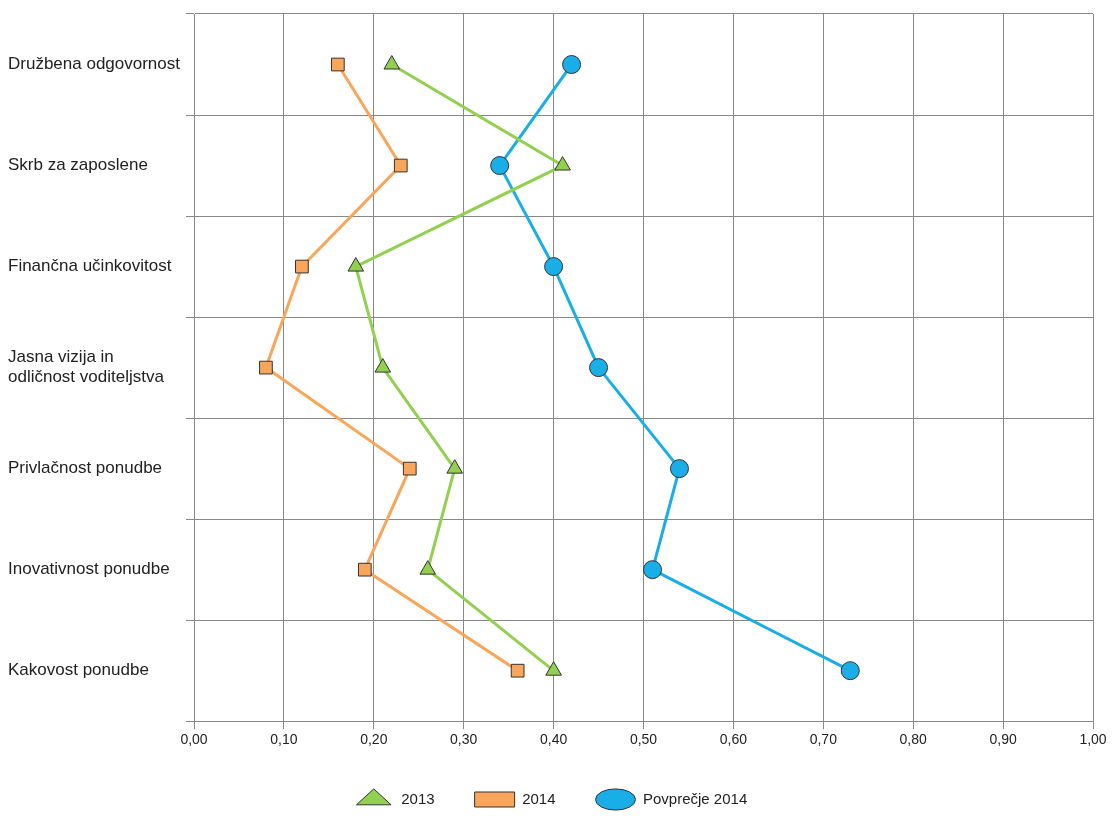 The image size is (1115, 821). I want to click on y-tick-label: Družbena odgovornost, so click(94, 64).